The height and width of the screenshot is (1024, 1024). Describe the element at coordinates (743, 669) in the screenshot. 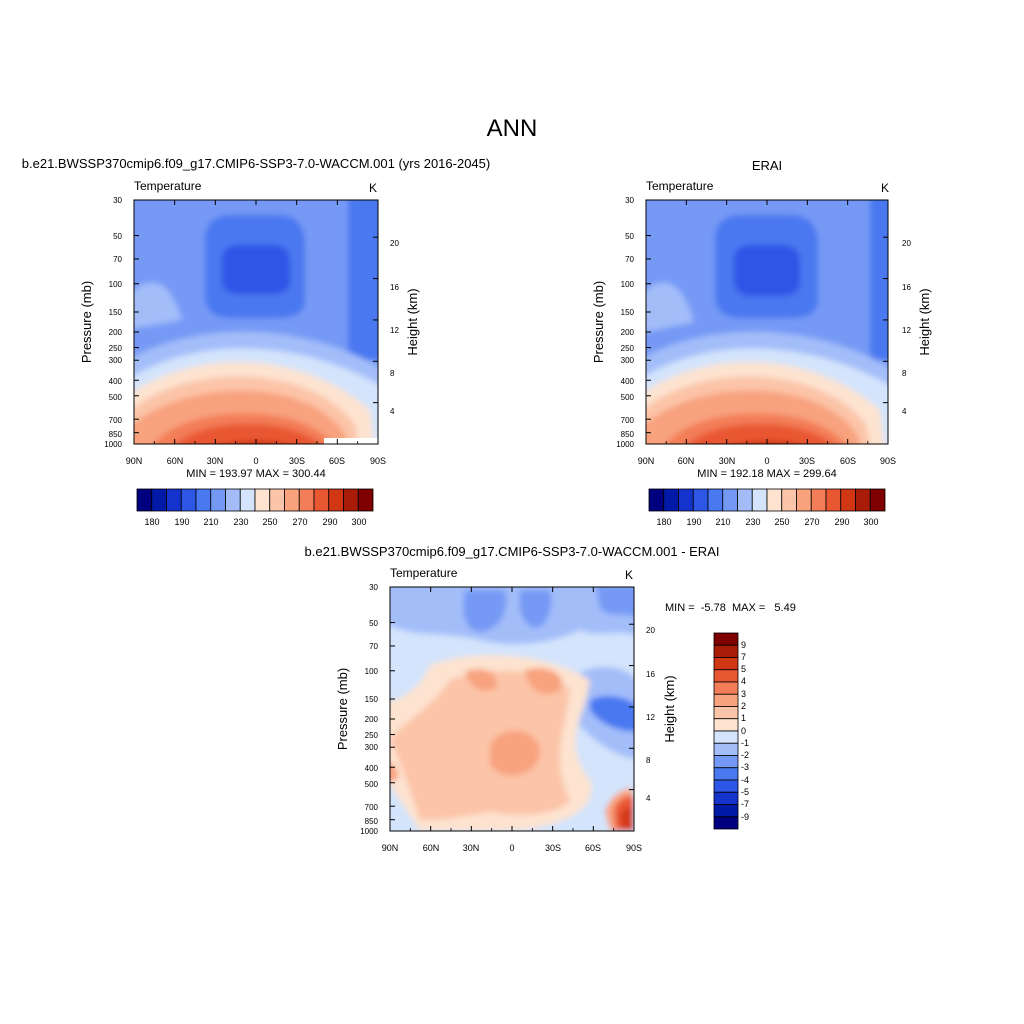

I see `colorbar-label: 5` at that location.